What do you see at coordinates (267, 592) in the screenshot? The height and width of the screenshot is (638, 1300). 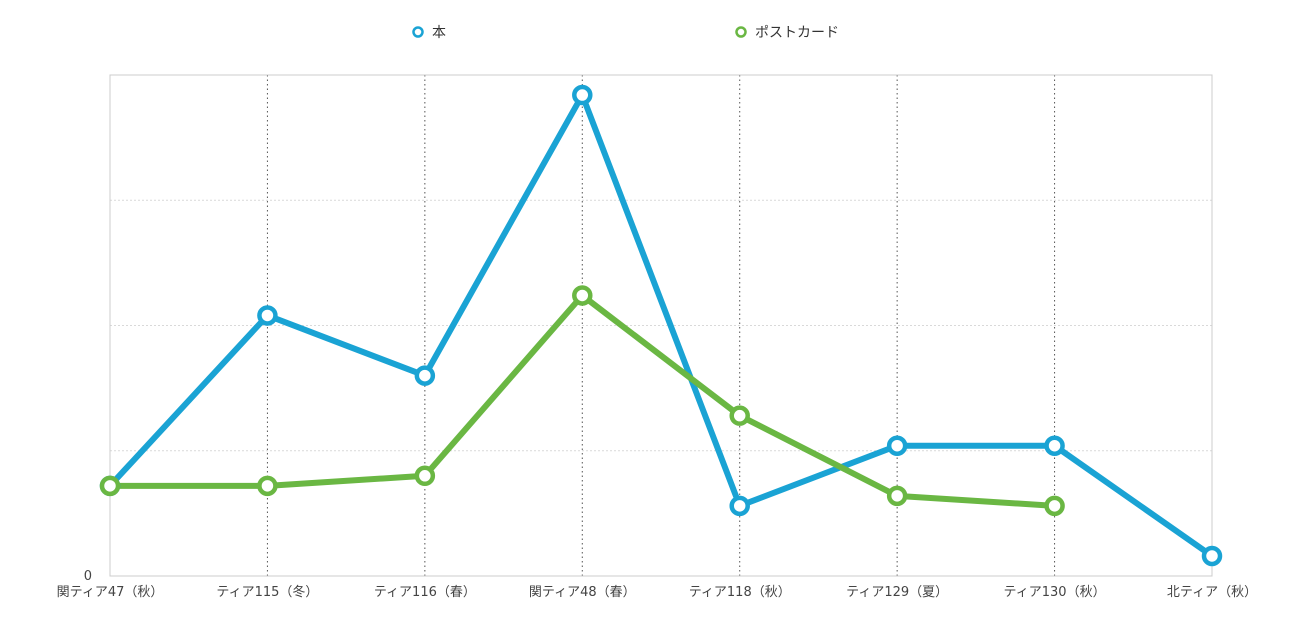 I see `x-tick-label: ティア115（冬）` at bounding box center [267, 592].